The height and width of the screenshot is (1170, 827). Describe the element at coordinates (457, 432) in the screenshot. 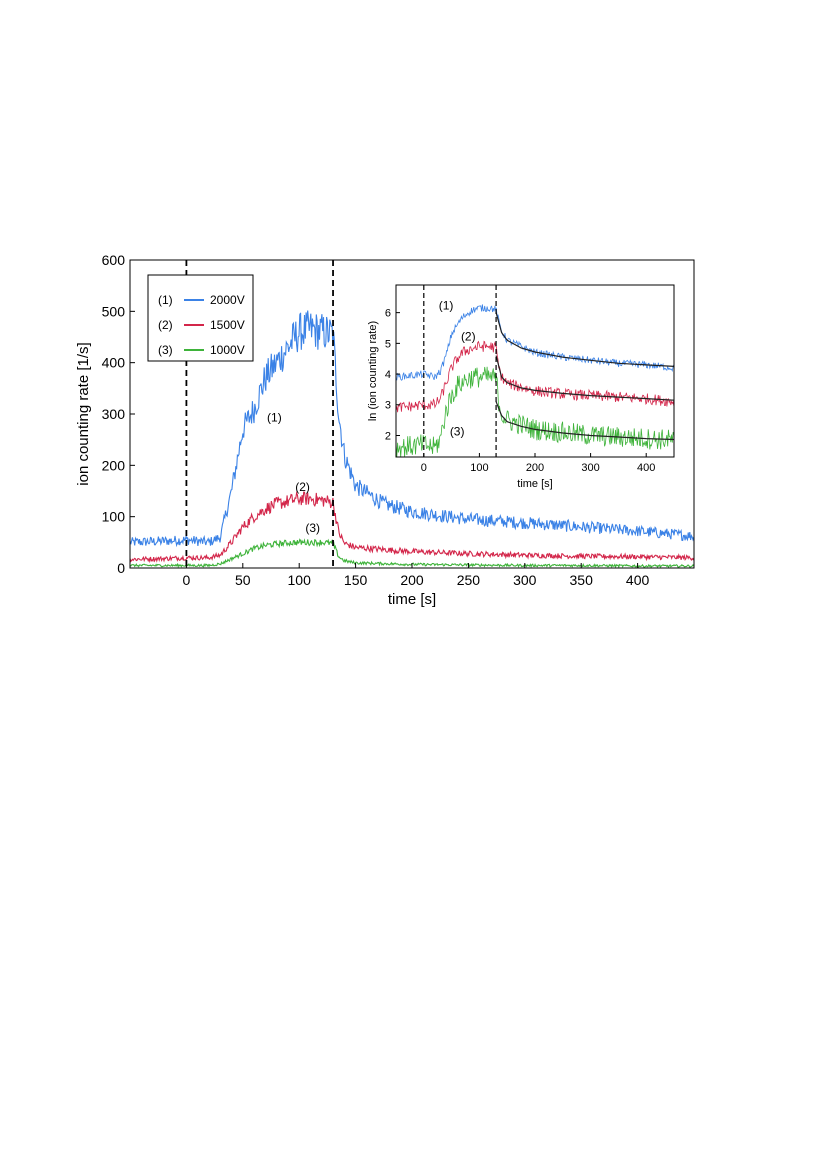

I see `inset-curve-label: (3)` at that location.